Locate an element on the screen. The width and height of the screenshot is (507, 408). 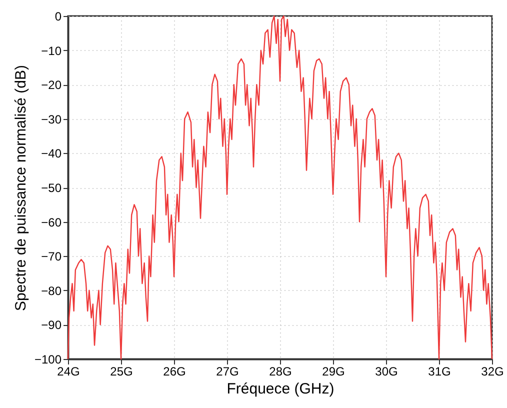
x-tick-label: 26G is located at coordinates (174, 371).